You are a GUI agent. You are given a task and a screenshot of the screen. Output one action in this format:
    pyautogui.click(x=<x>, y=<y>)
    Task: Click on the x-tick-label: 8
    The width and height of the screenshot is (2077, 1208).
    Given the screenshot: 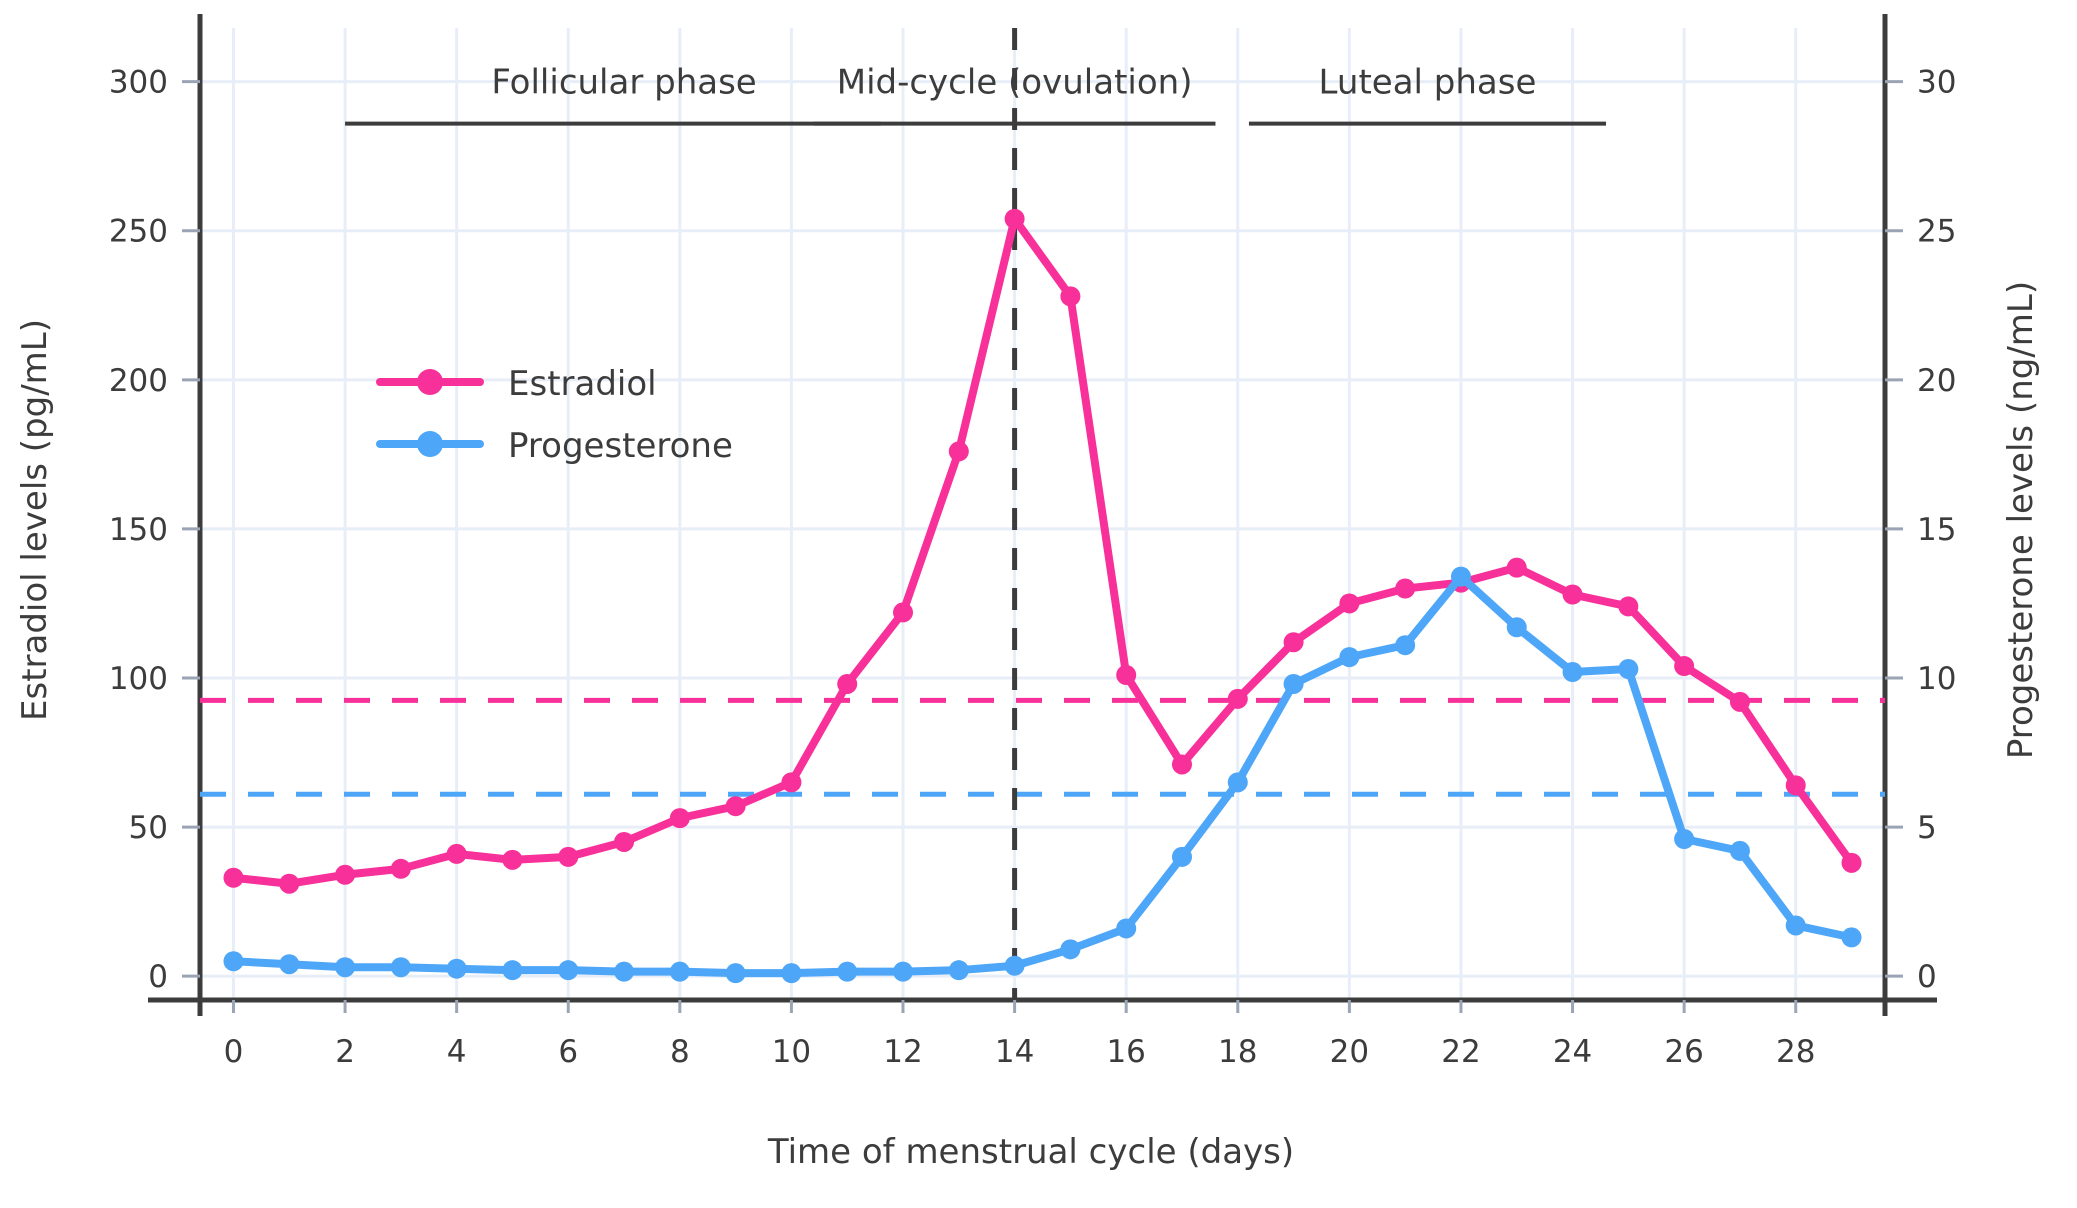 What is the action you would take?
    pyautogui.click(x=680, y=1052)
    